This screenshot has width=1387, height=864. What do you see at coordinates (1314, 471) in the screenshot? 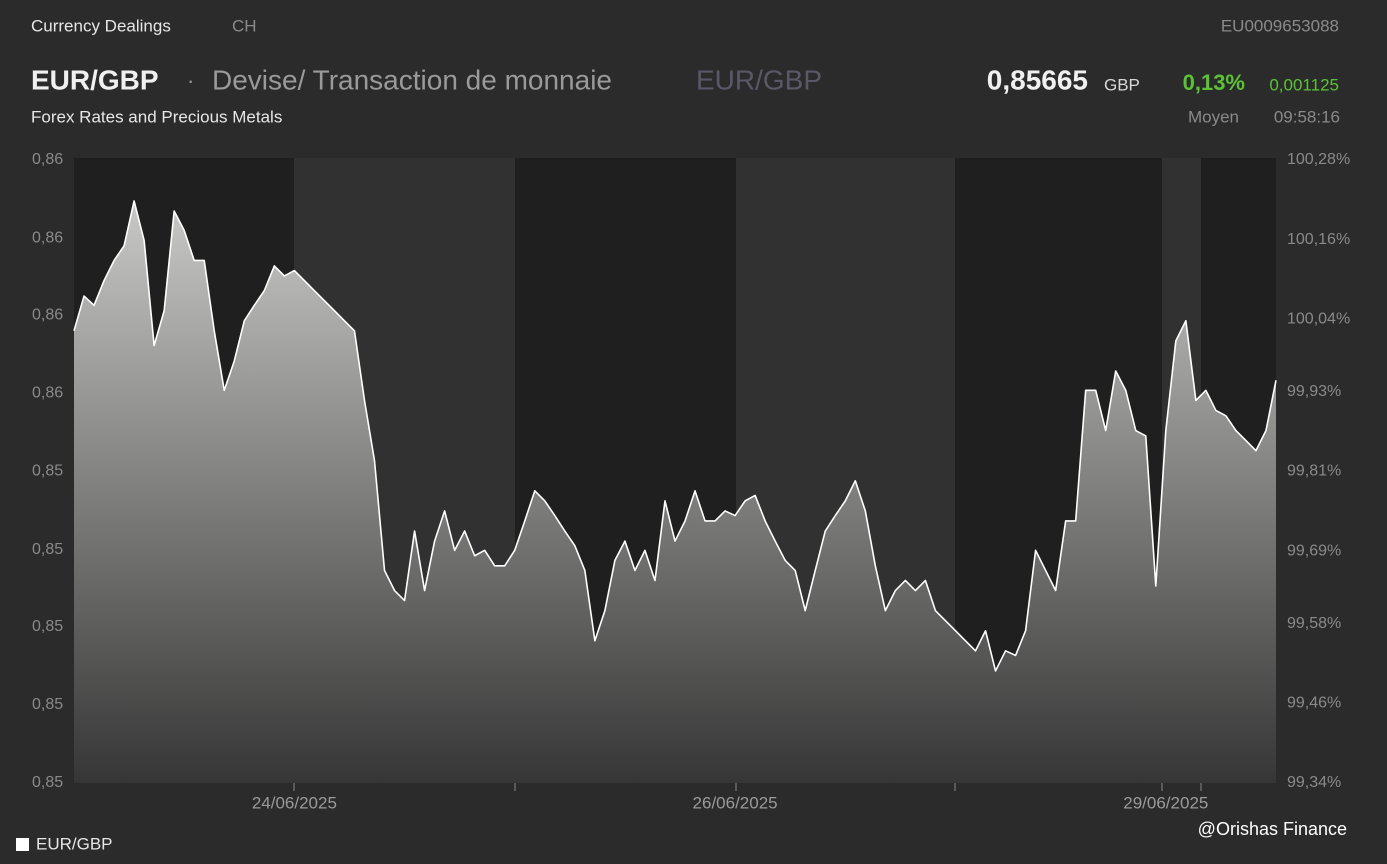
I see `y2-tick-label: 99,81%` at bounding box center [1314, 471].